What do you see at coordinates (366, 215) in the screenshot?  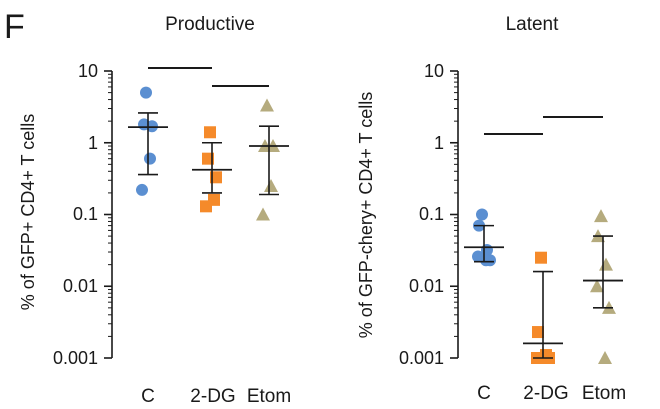 I see `y-axis-label-latent: % of GFP-chery+ CD4+ T cells` at bounding box center [366, 215].